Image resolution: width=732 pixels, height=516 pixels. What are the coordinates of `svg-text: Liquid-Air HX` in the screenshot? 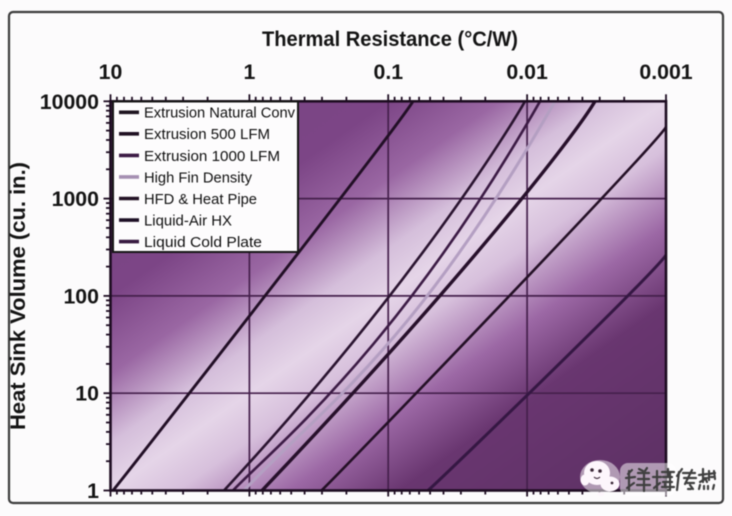 It's located at (188, 221).